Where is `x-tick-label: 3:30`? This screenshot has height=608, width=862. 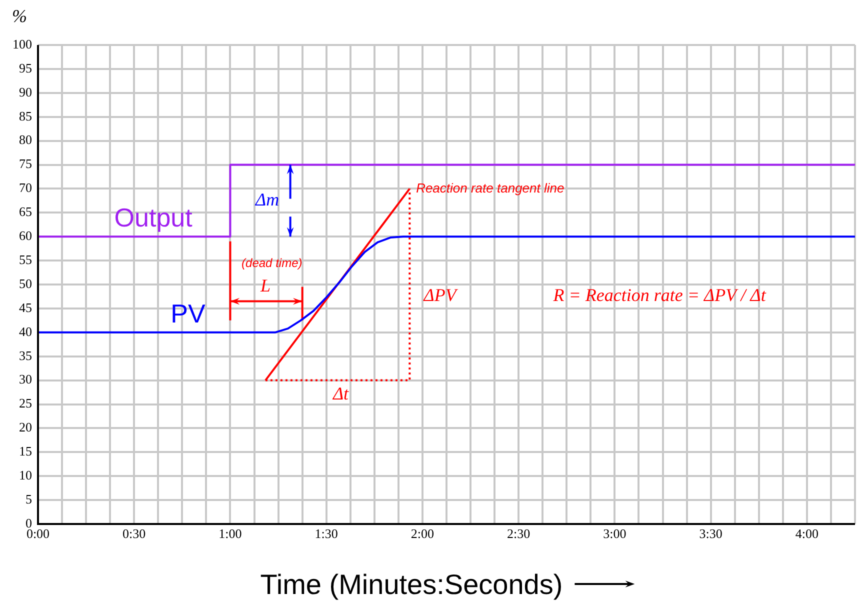
x-tick-label: 3:30 is located at coordinates (710, 534).